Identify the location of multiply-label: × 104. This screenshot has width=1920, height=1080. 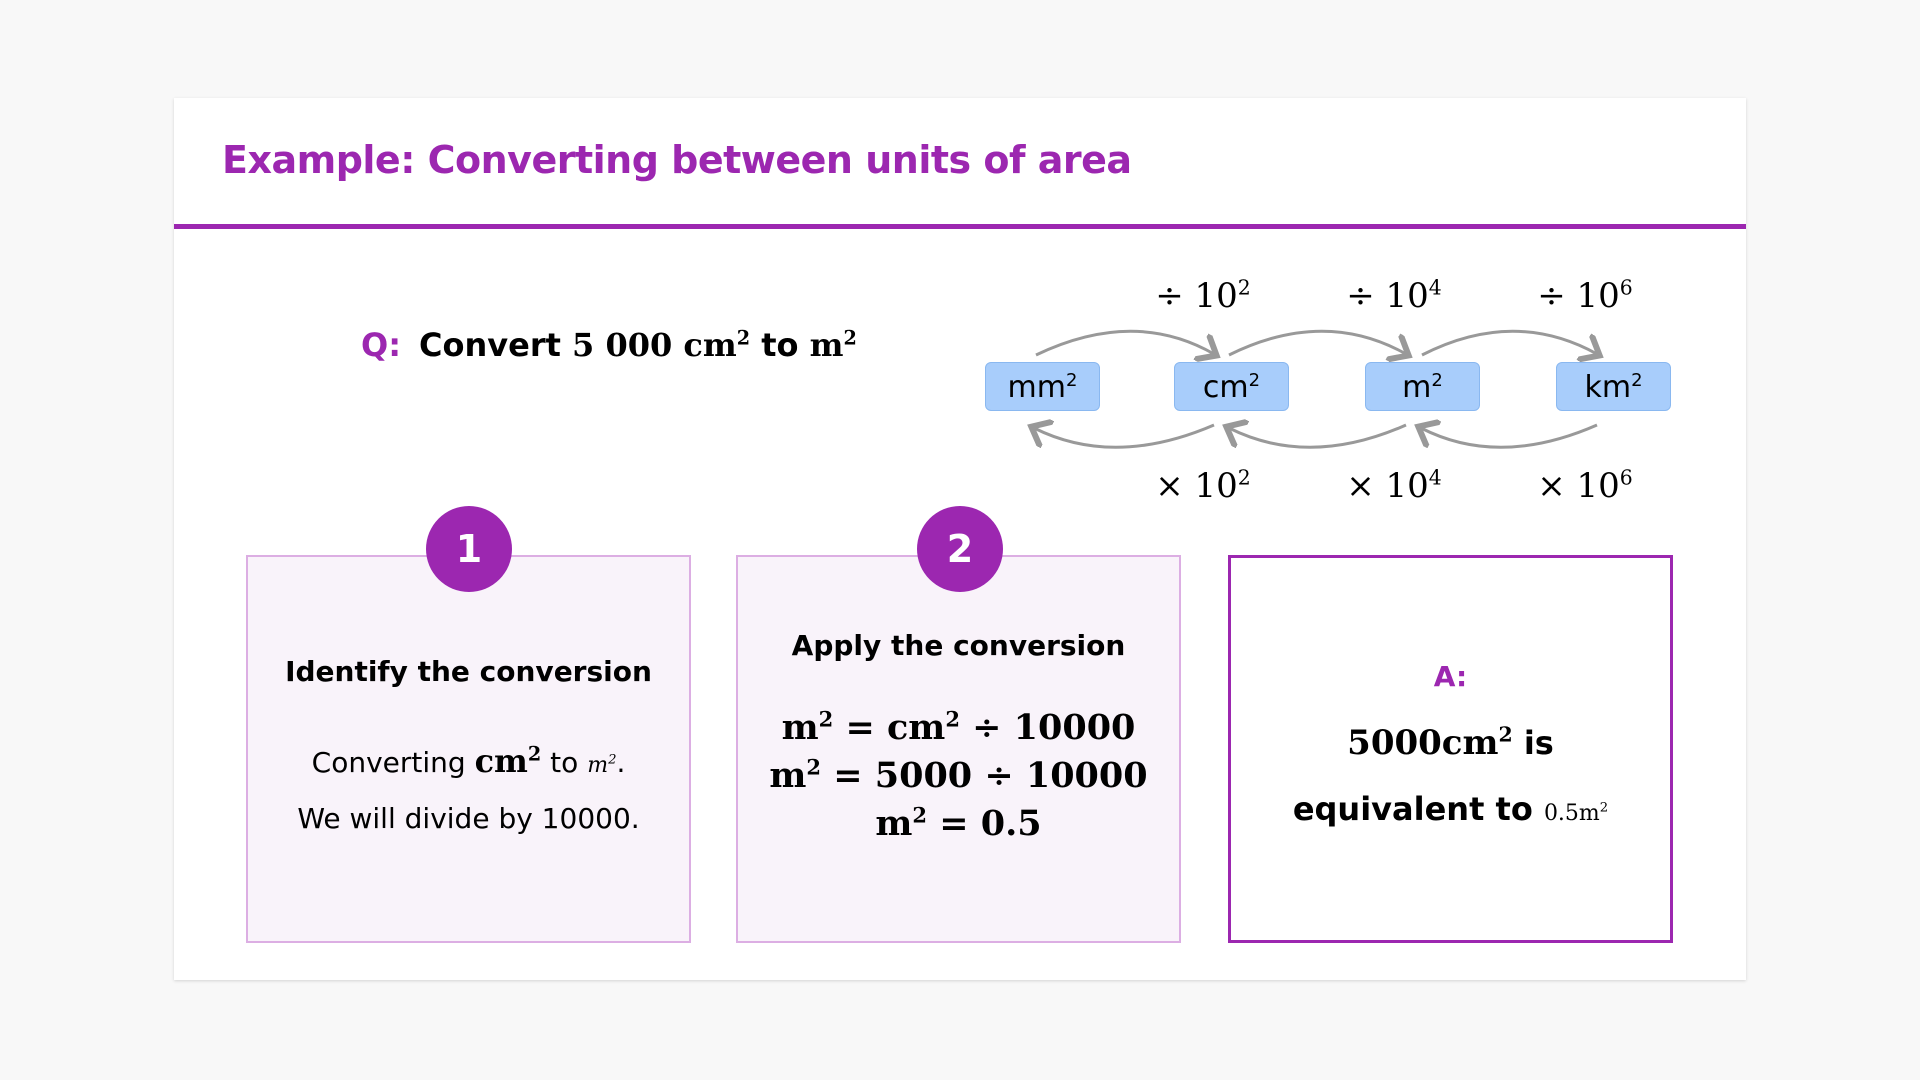
(1394, 485).